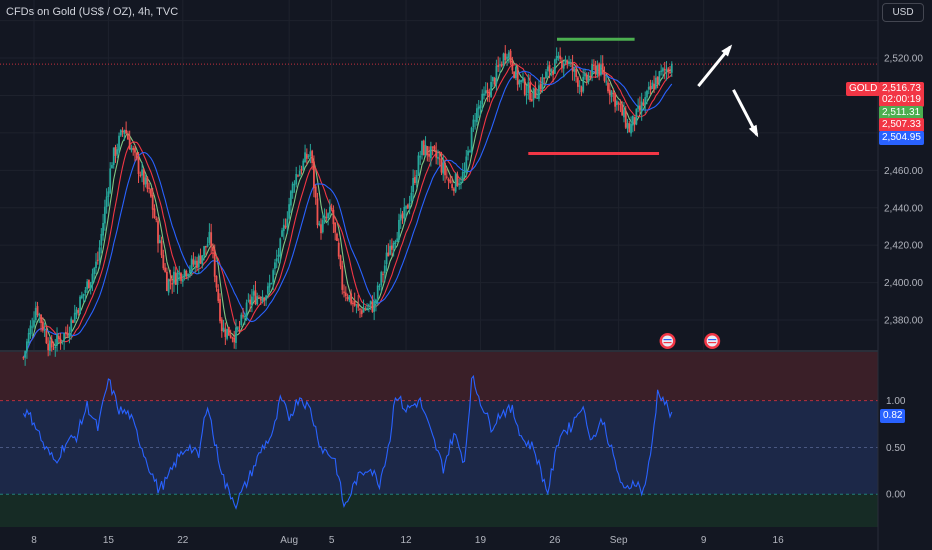  Describe the element at coordinates (753, 131) in the screenshot. I see `down-arrow-head` at that location.